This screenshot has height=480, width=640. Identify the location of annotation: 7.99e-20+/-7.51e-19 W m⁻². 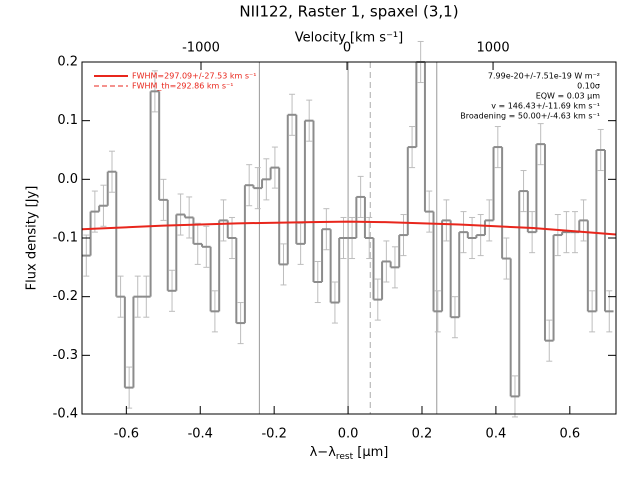
(544, 76).